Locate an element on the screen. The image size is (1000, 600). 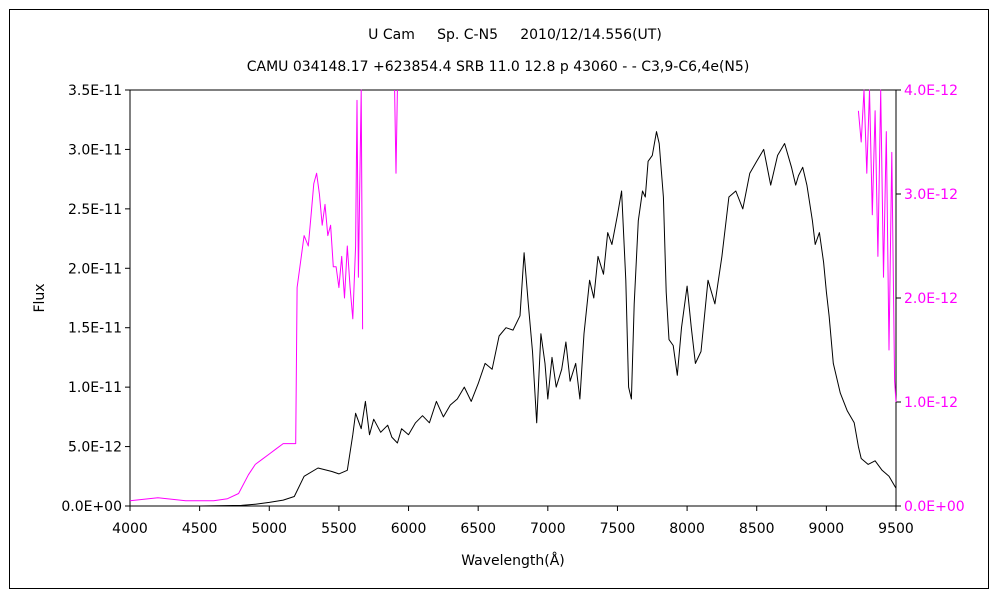
x-tick-label: 6500 is located at coordinates (478, 529).